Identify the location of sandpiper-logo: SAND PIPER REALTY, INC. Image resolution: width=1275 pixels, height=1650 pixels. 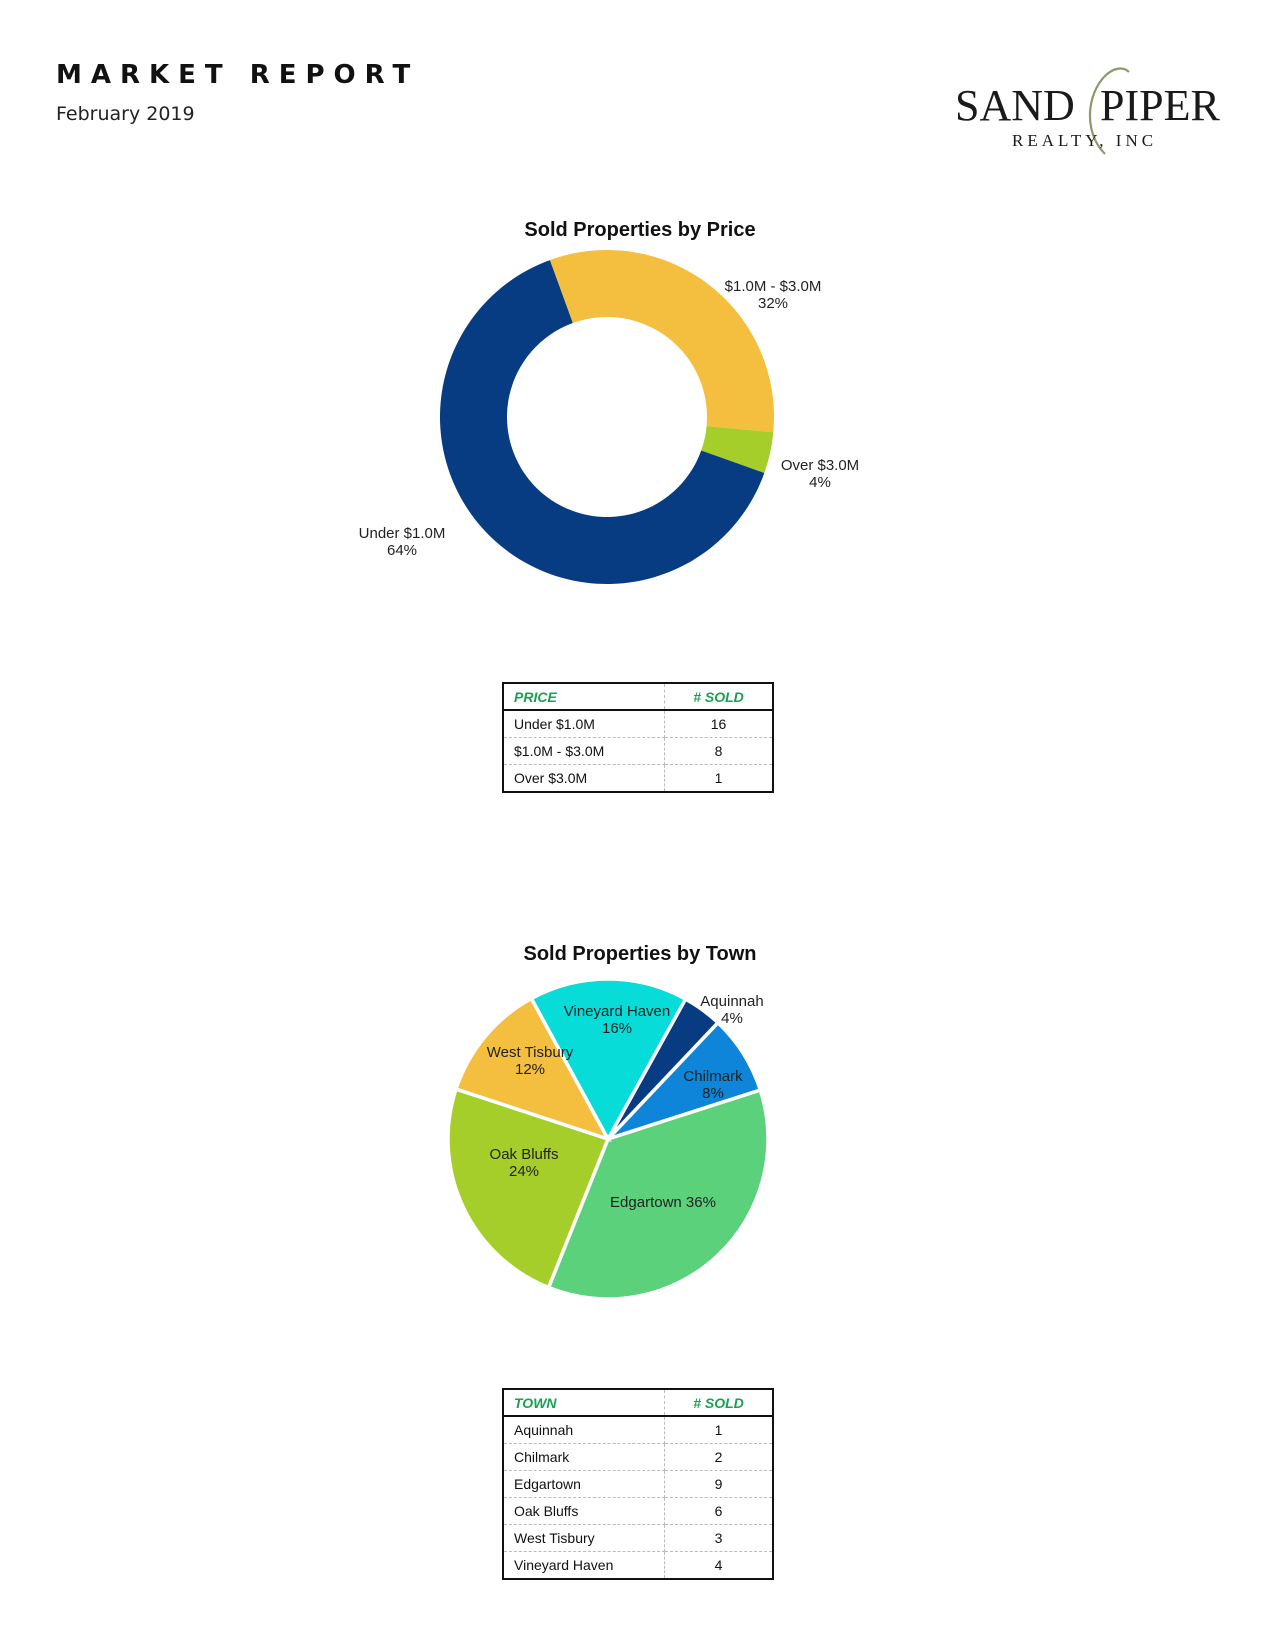
(1087, 111).